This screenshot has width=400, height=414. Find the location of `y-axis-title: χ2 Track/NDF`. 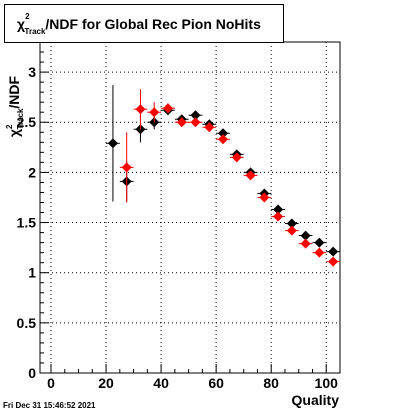

y-axis-title: χ2 Track/NDF is located at coordinates (15, 106).